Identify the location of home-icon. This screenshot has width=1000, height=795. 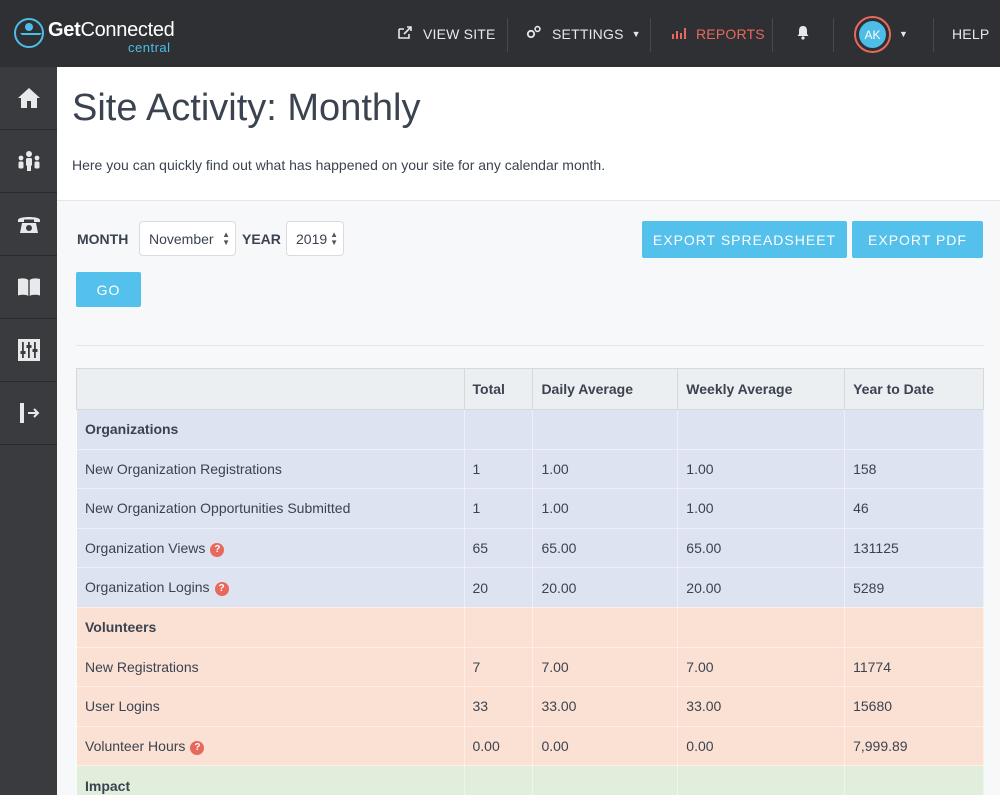
(28, 98).